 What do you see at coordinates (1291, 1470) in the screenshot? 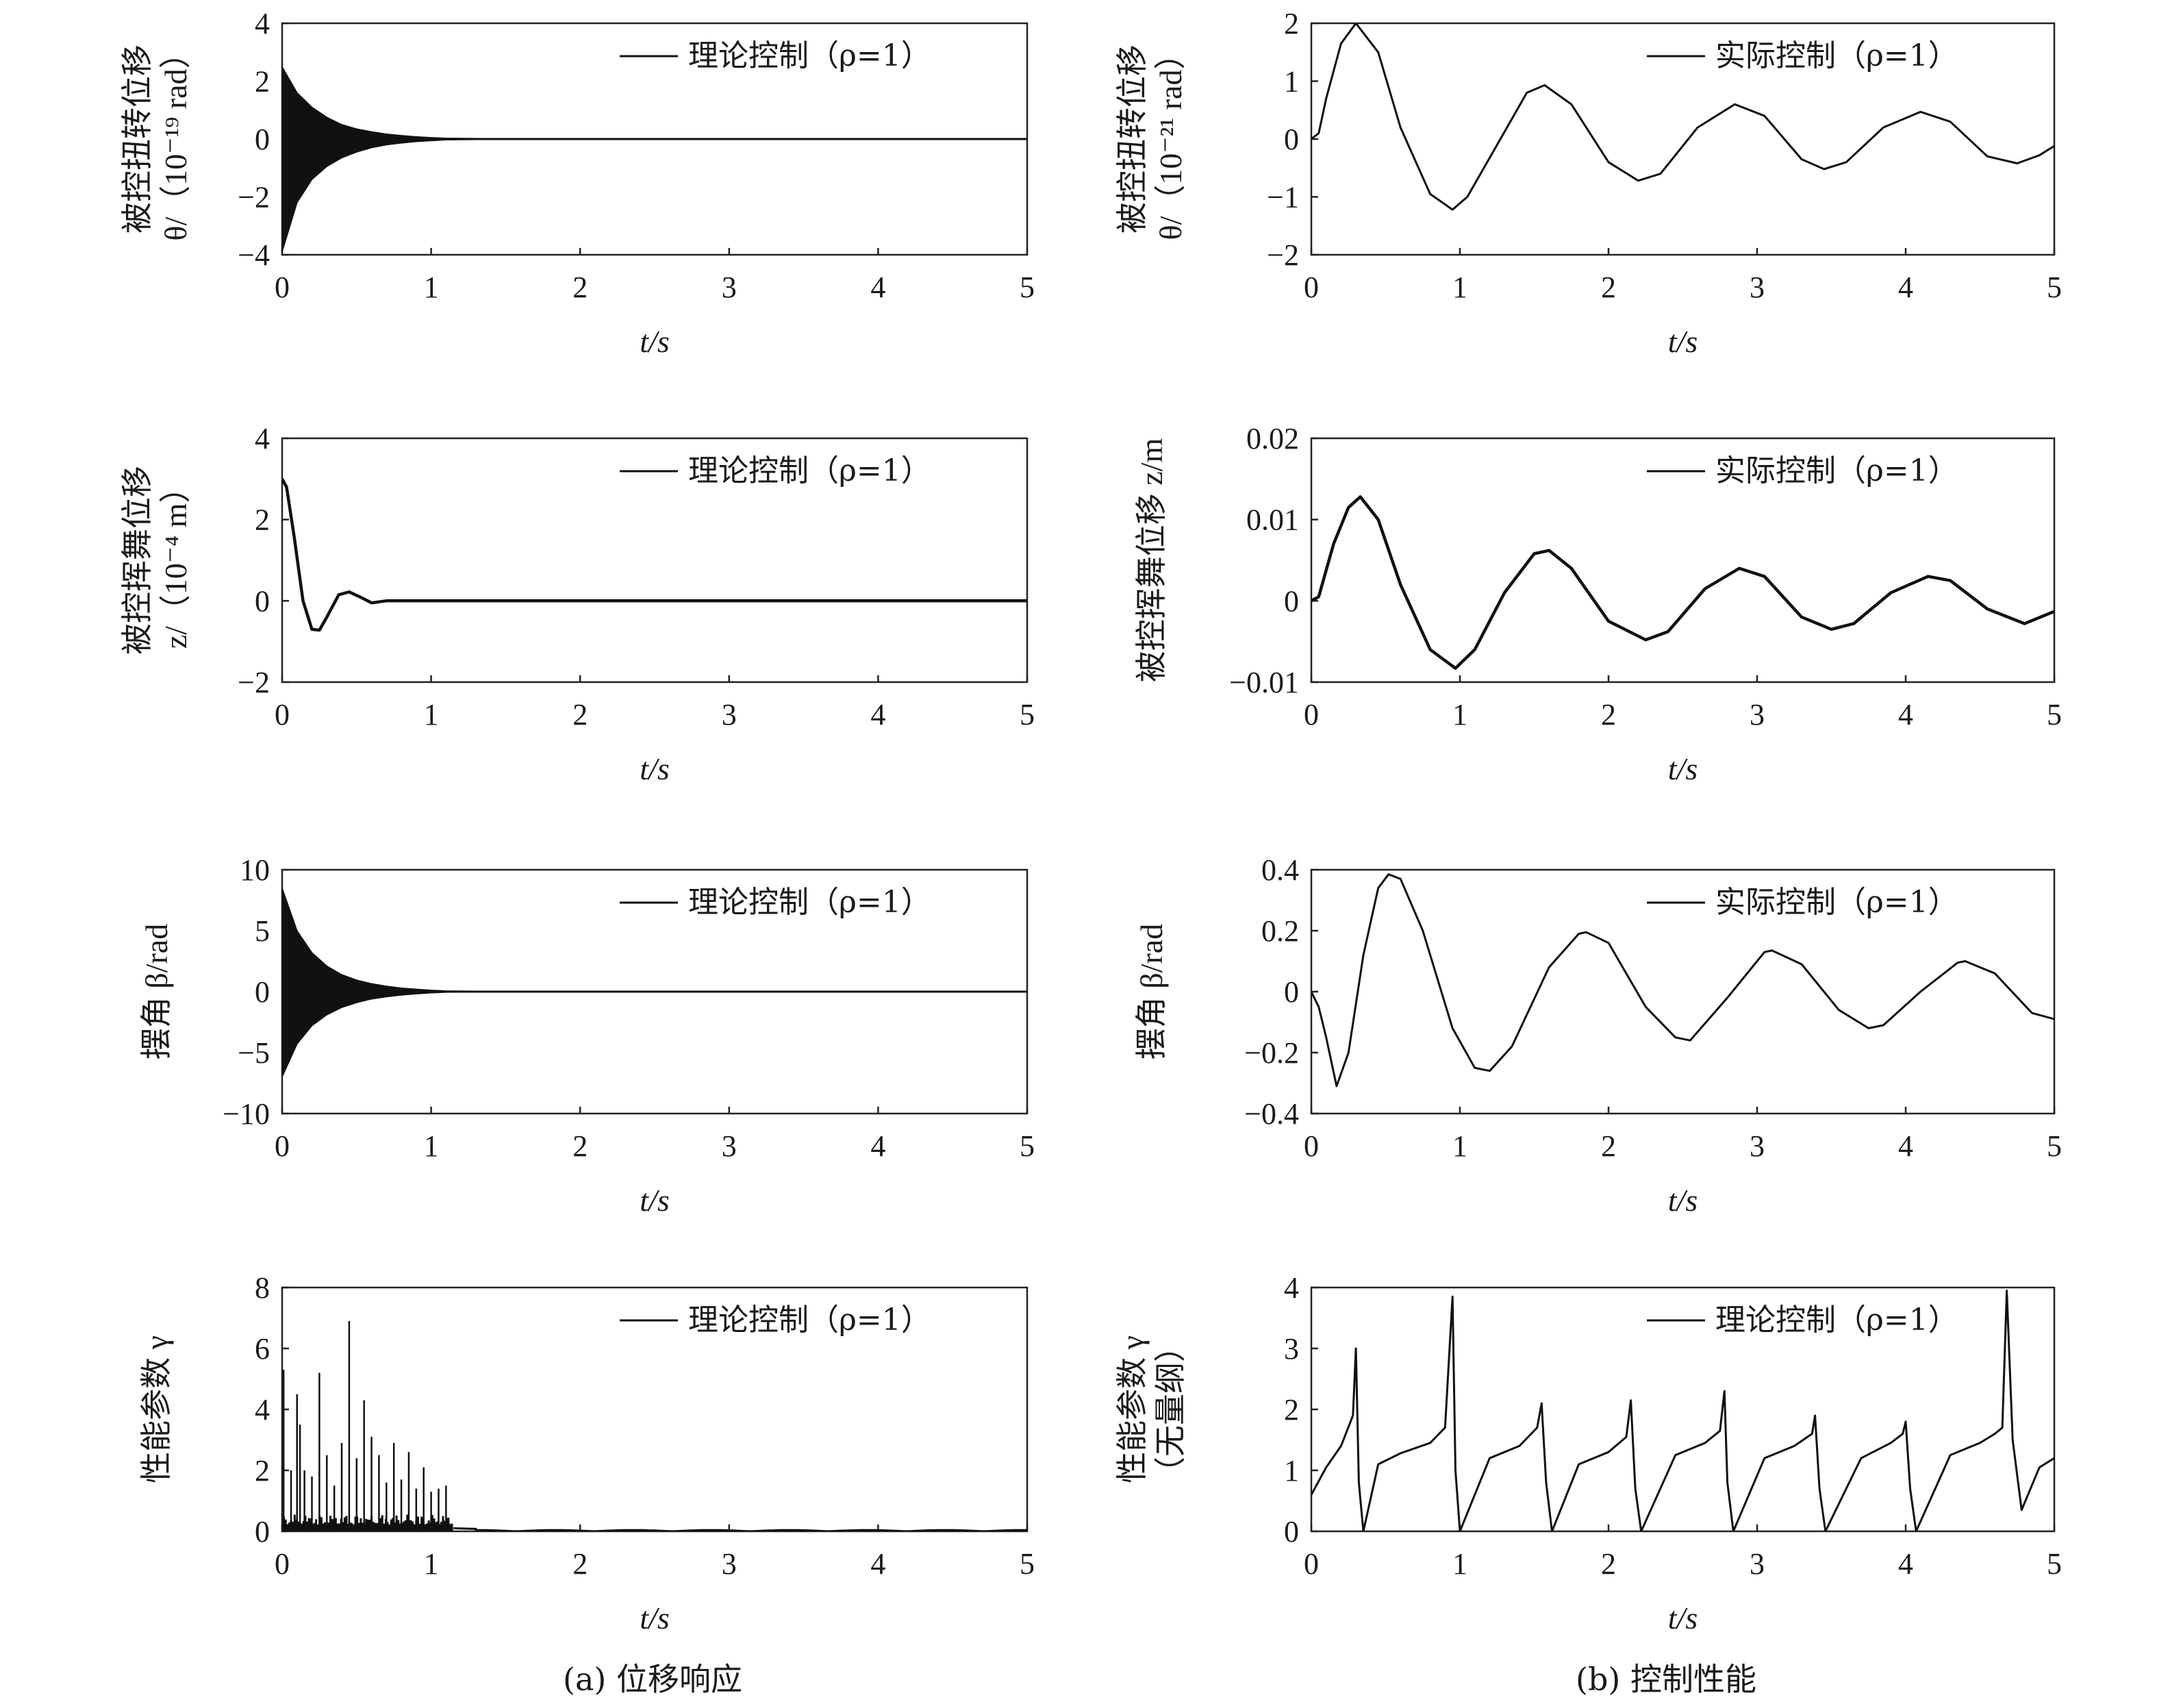
I see `y-tick-label: 1` at bounding box center [1291, 1470].